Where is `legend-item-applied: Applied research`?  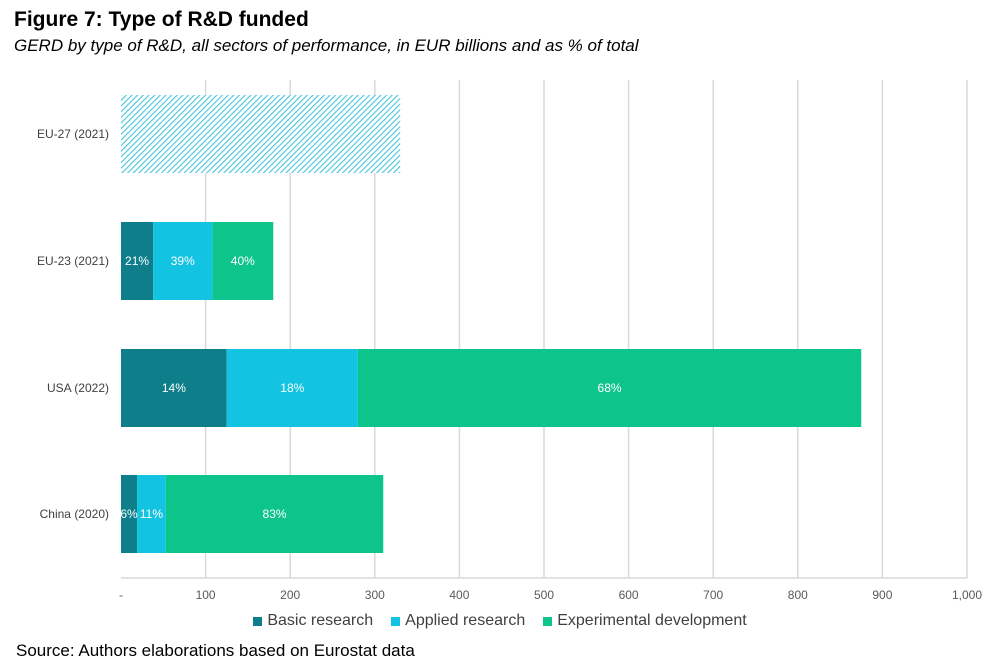 legend-item-applied: Applied research is located at coordinates (458, 621).